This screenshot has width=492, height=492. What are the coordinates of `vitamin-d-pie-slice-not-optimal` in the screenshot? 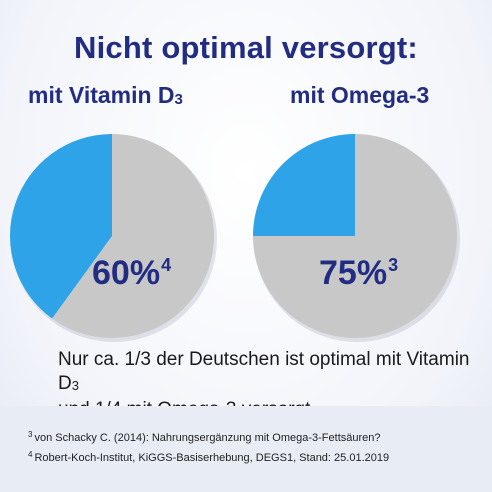 It's located at (133, 236).